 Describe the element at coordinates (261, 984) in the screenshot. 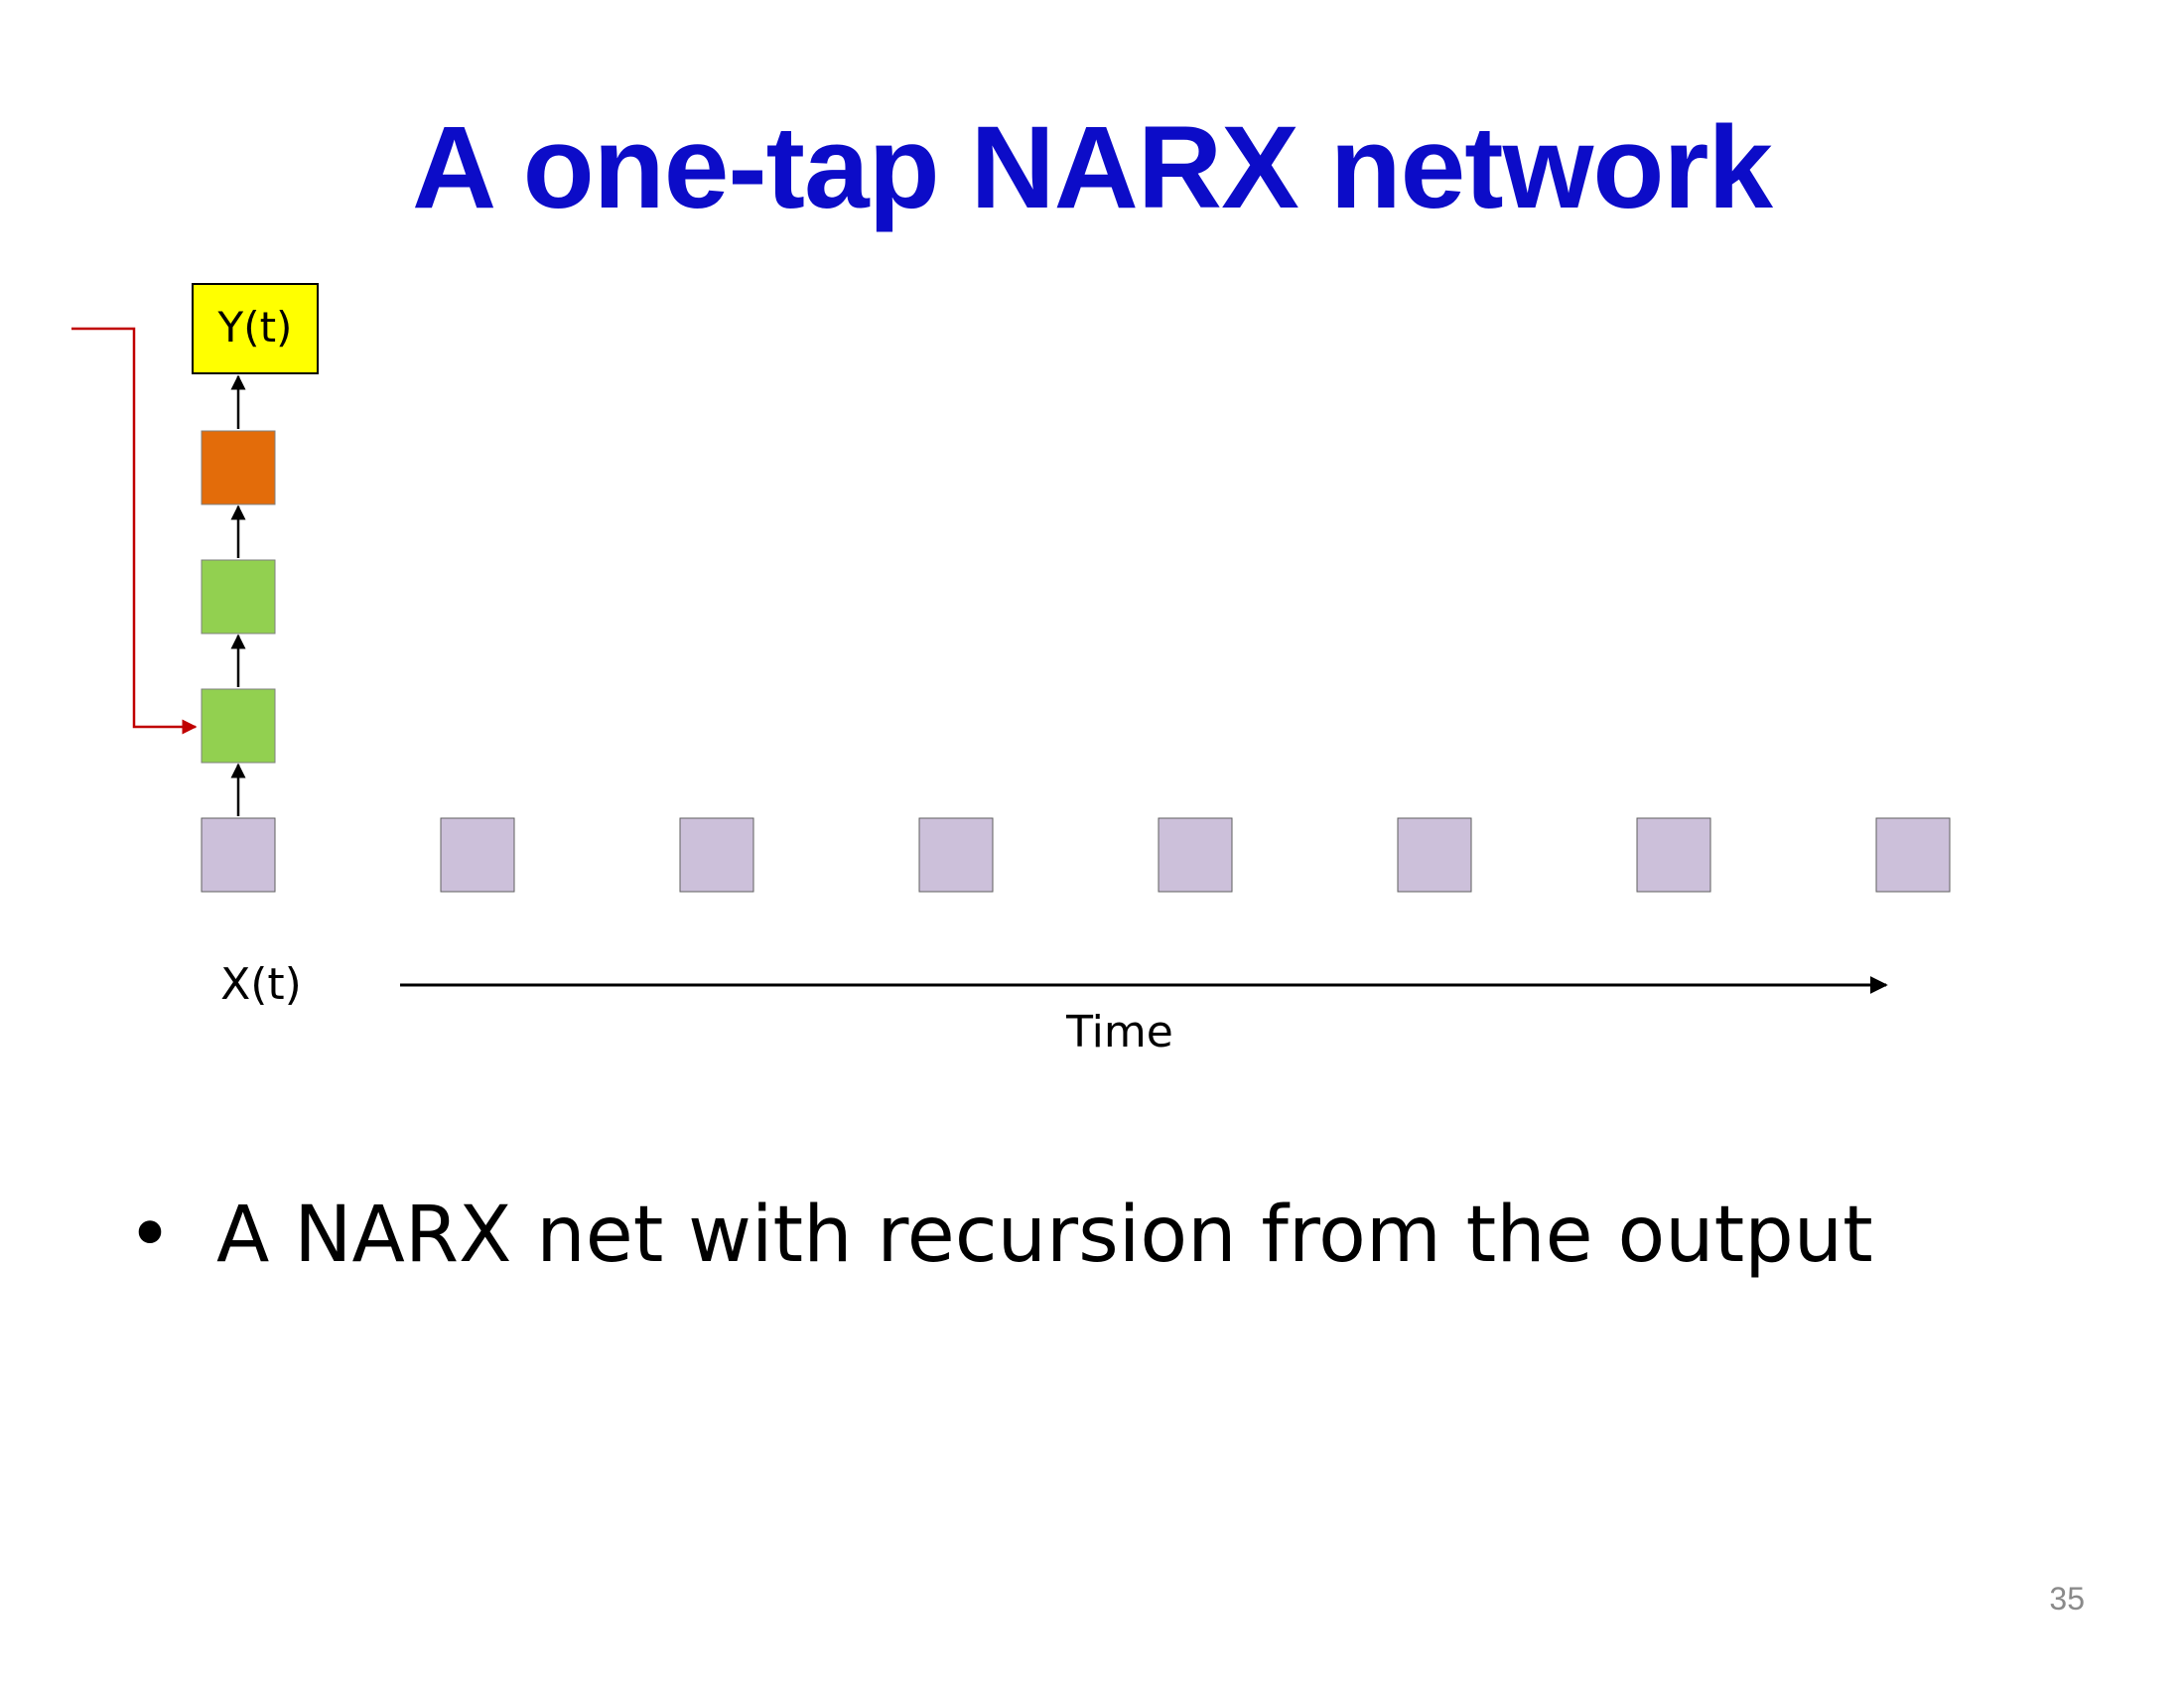

I see `input-label: X(t)` at that location.